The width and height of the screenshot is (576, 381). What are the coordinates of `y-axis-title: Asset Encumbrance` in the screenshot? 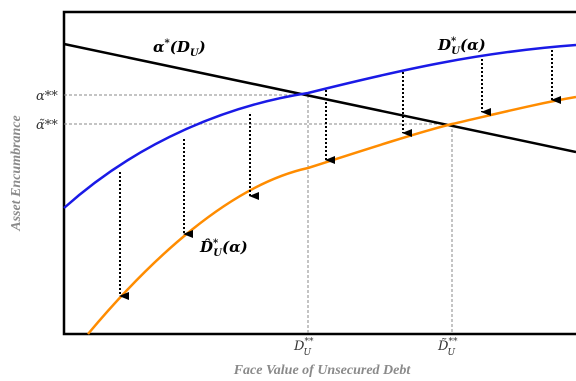 It's located at (16, 173).